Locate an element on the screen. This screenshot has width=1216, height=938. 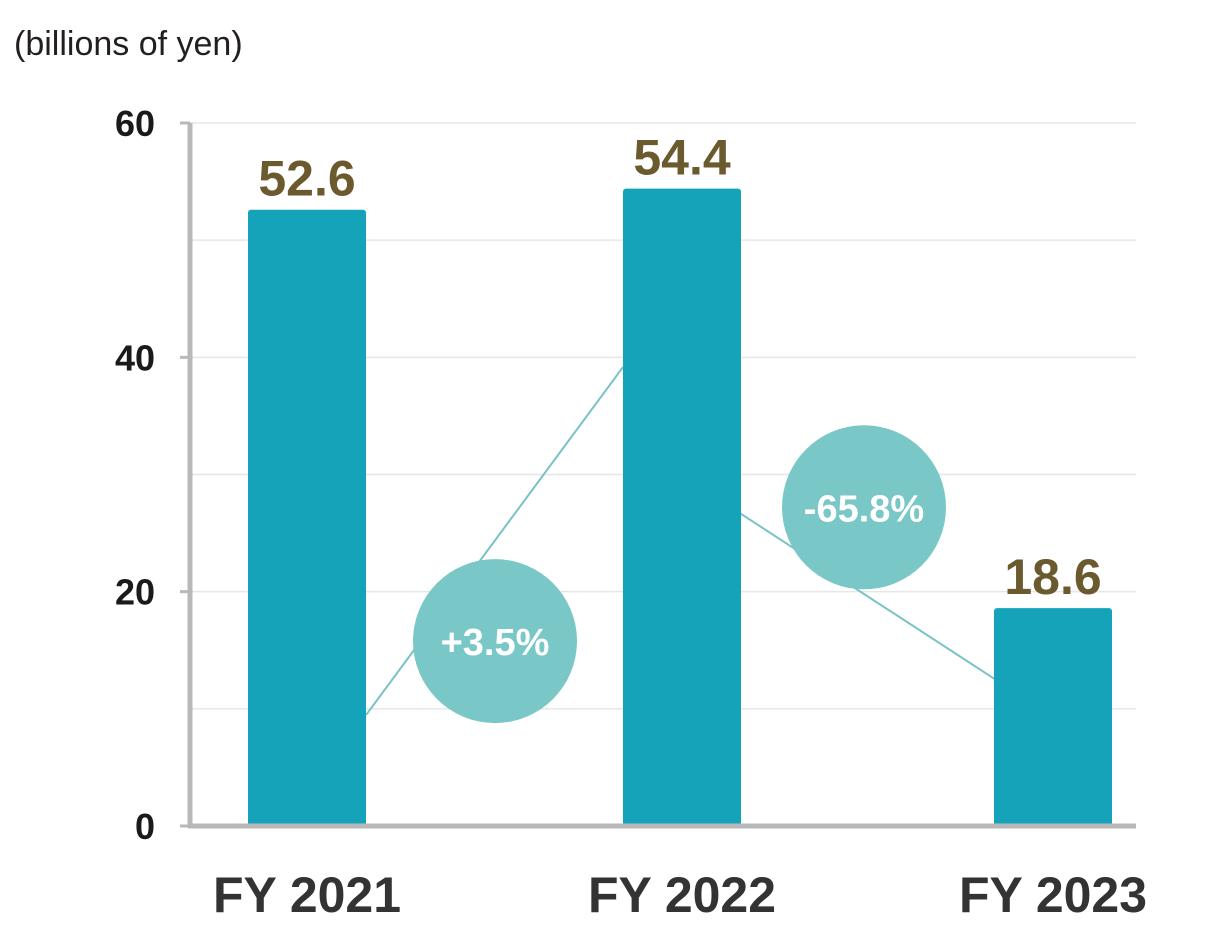
y-tick-labels: 0 20 40 60 is located at coordinates (135, 475).